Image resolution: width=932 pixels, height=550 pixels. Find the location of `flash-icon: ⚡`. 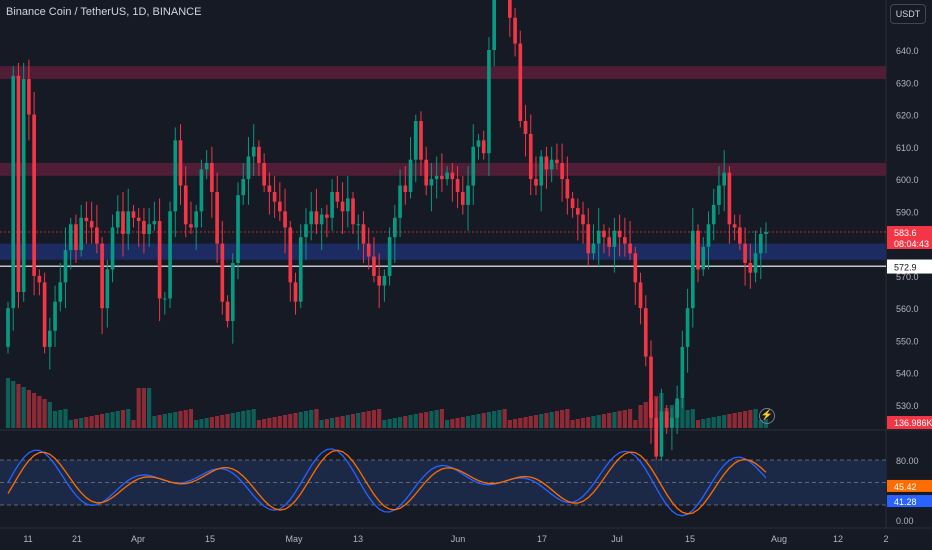

flash-icon: ⚡ is located at coordinates (767, 416).